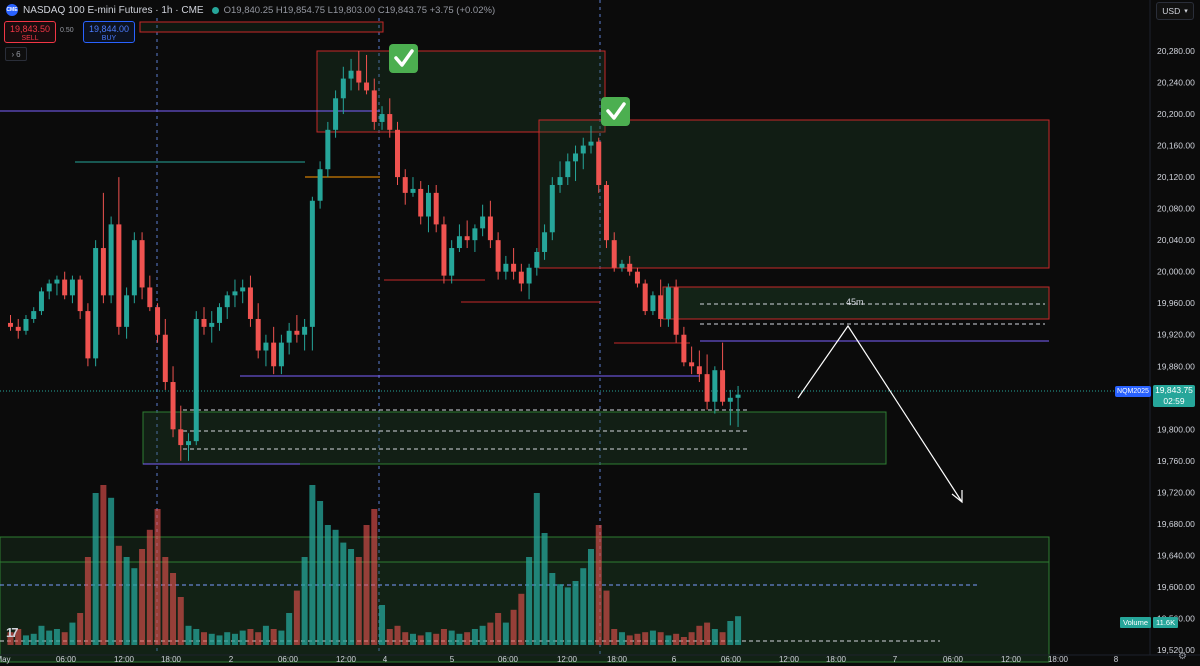 The image size is (1200, 666). What do you see at coordinates (113, 10) in the screenshot?
I see `symbol-title: NASDAQ 100 E-mini Futures · 1h · CME` at bounding box center [113, 10].